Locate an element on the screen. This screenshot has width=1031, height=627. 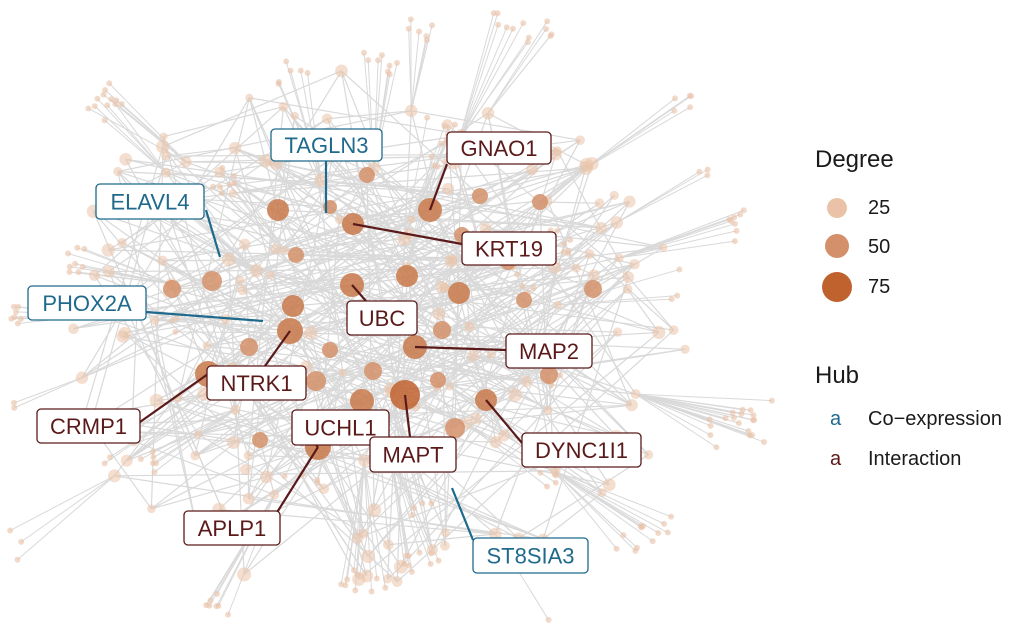
hub-label-text: MAP2 is located at coordinates (549, 351).